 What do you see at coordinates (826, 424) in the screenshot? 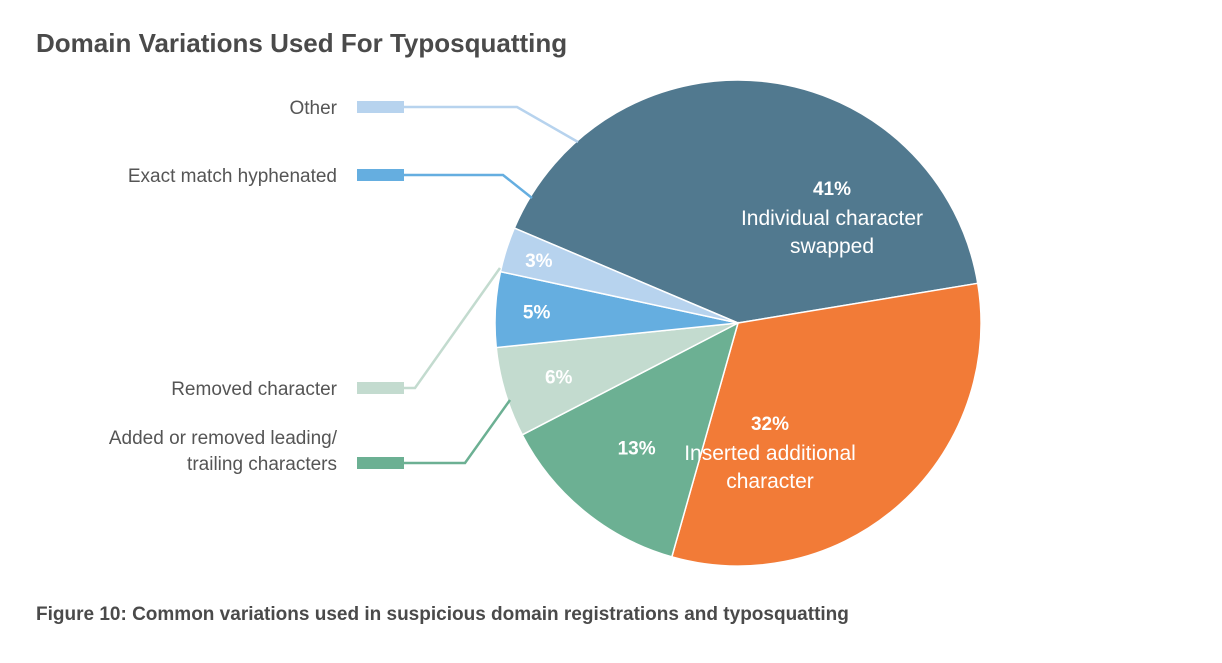
I see `pie-slice-inserted-additional-character` at bounding box center [826, 424].